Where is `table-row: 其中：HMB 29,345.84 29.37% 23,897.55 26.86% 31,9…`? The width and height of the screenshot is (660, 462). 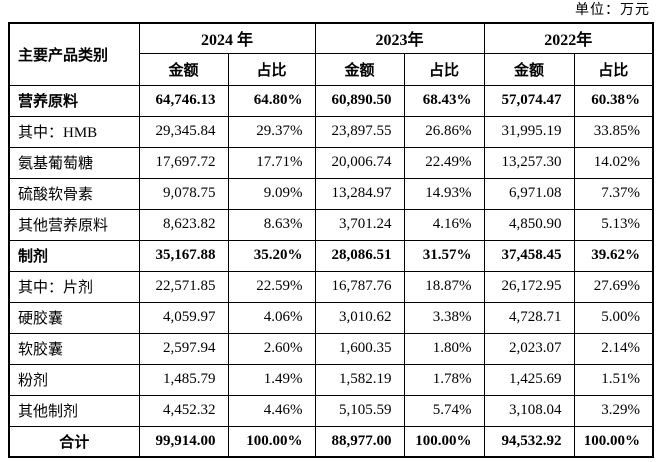
table-row: 其中：HMB 29,345.84 29.37% 23,897.55 26.86% 31,9… is located at coordinates (331, 131).